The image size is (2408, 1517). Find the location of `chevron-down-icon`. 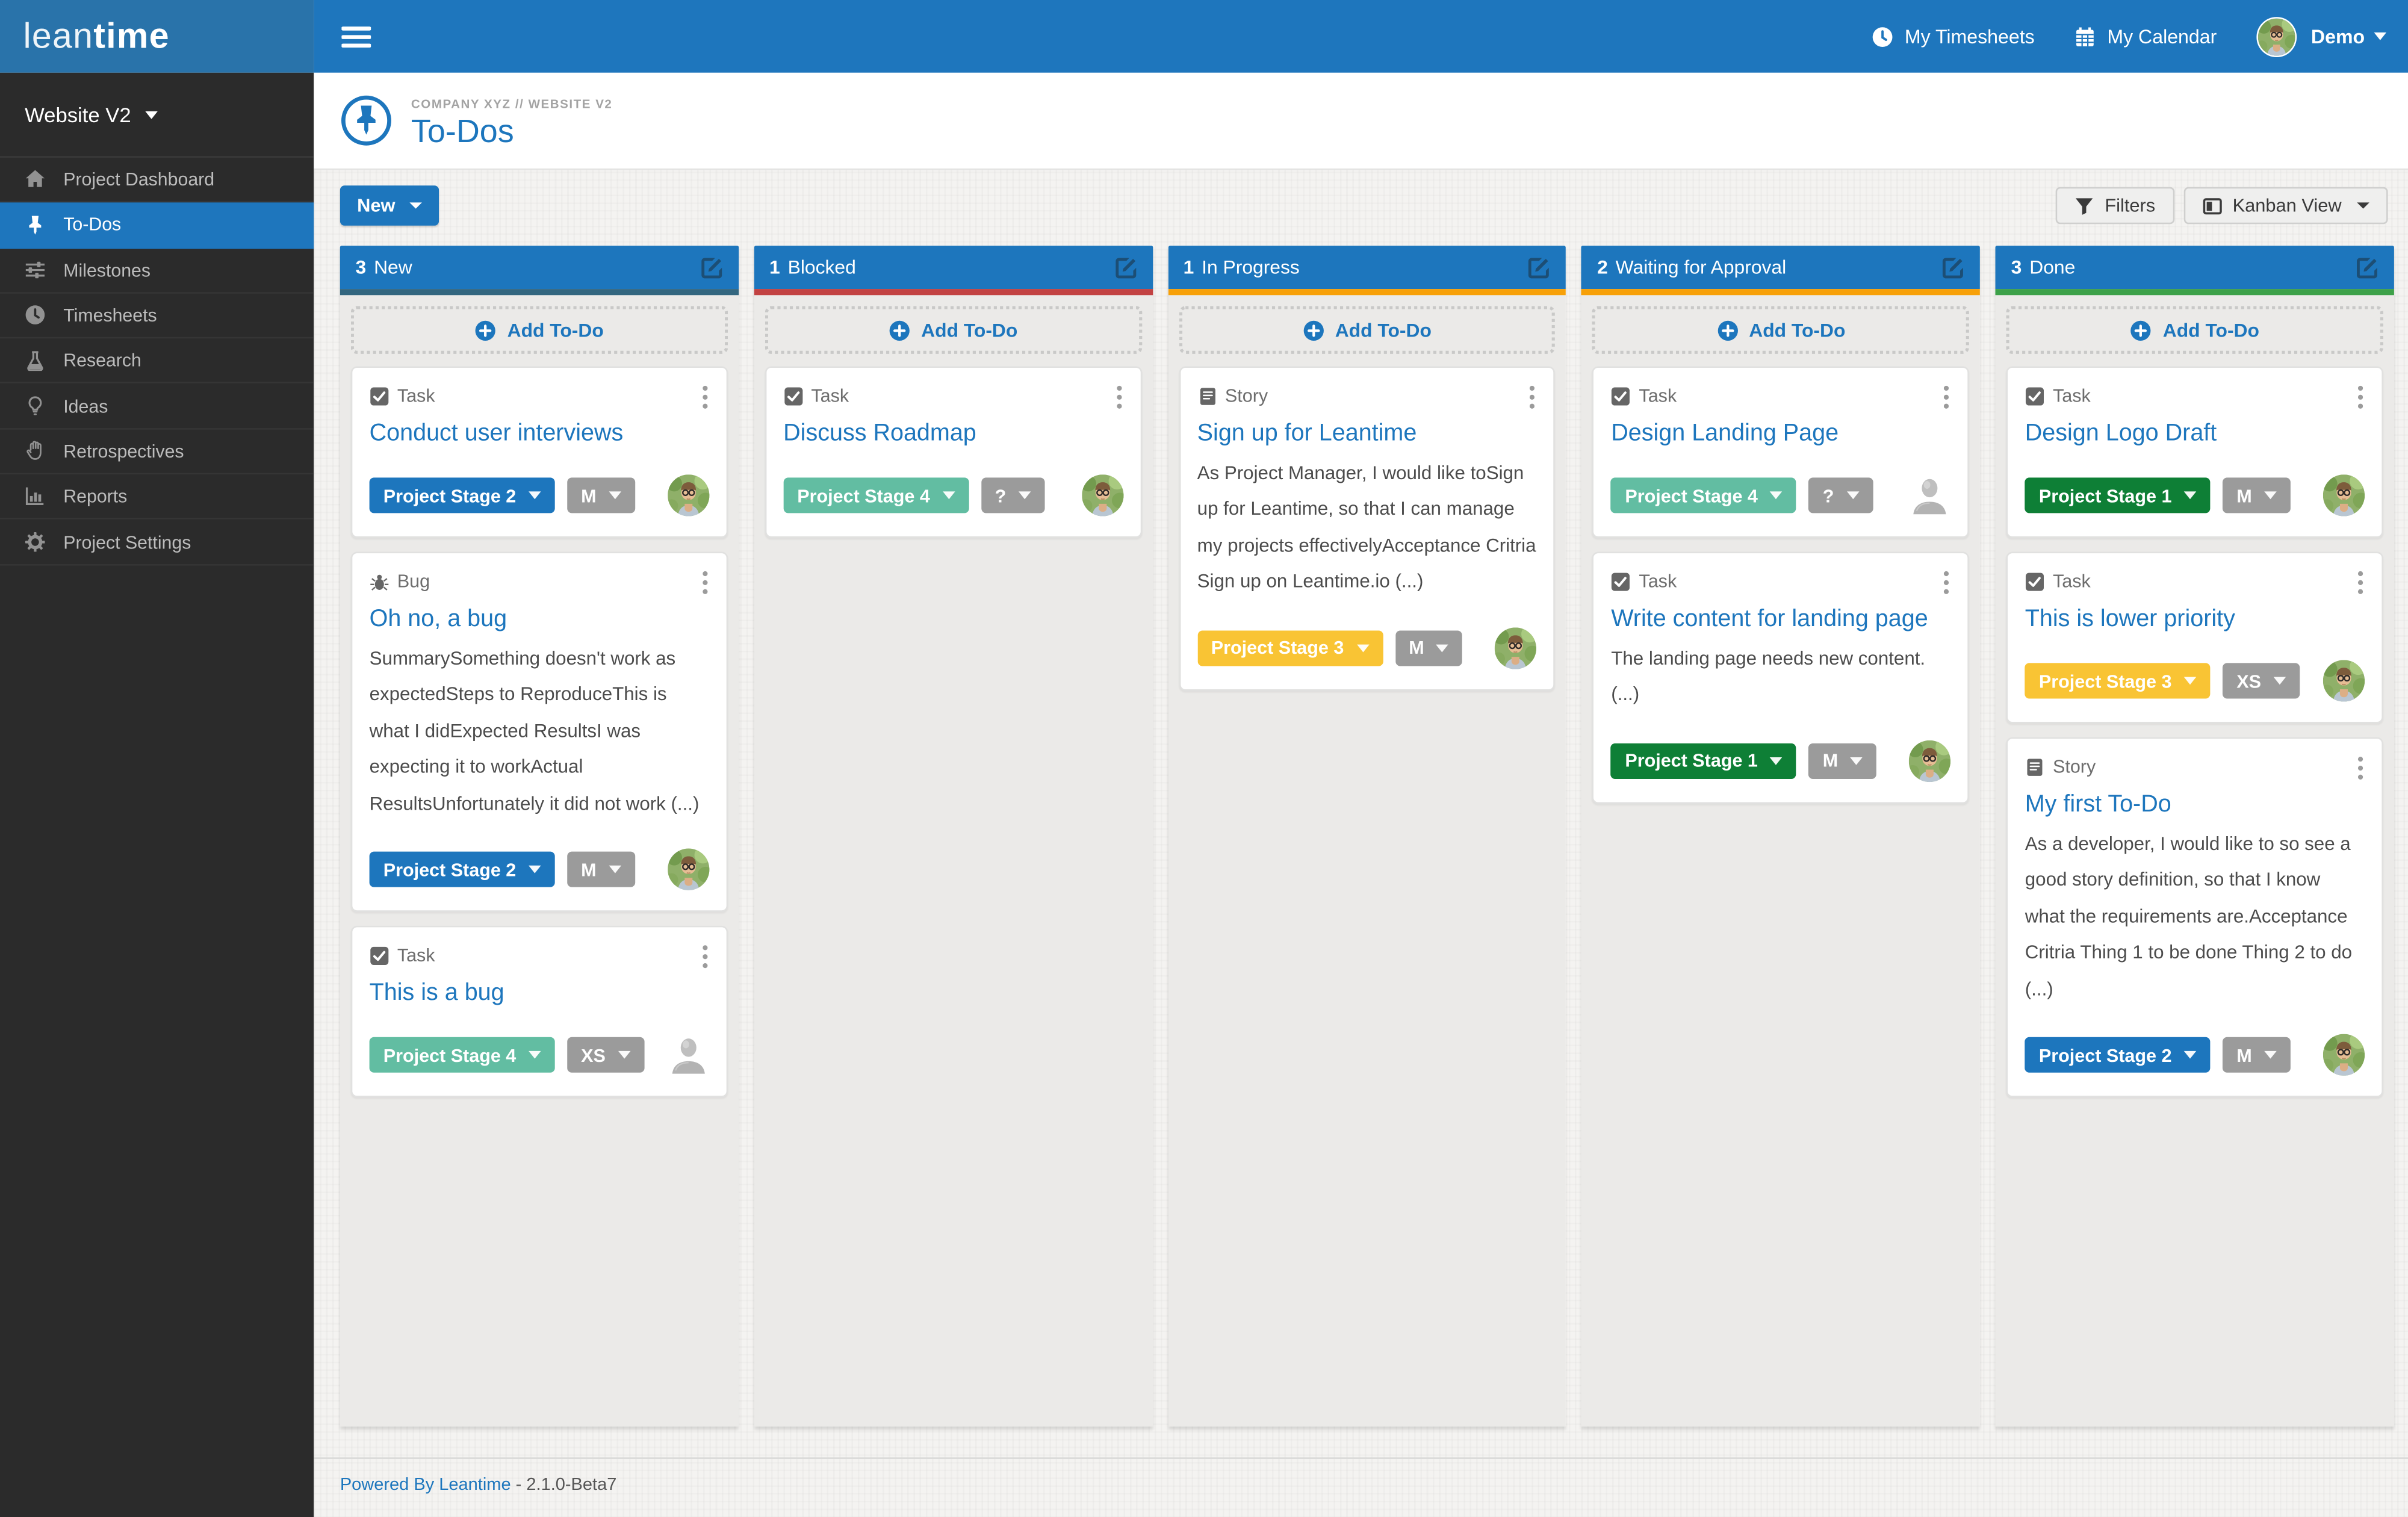

chevron-down-icon is located at coordinates (1776, 495).